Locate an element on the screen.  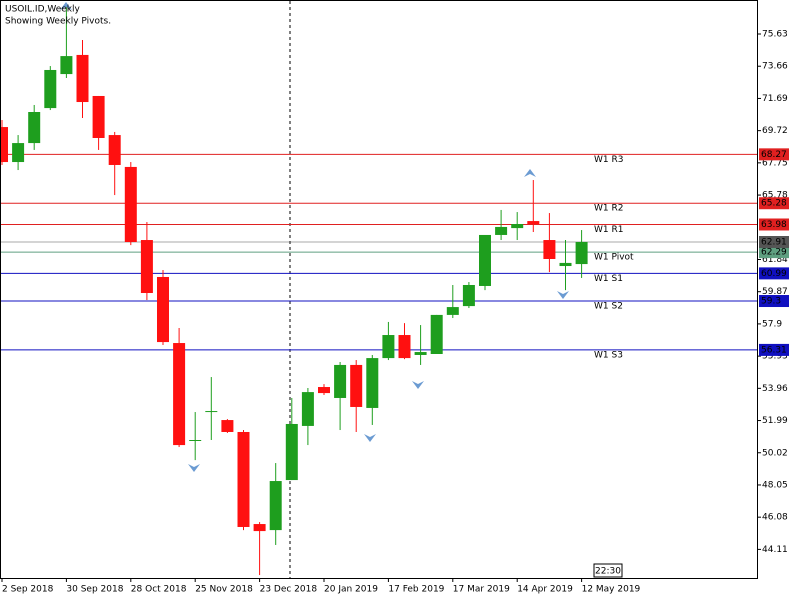
y-tick-label: 61.84 is located at coordinates (775, 260).